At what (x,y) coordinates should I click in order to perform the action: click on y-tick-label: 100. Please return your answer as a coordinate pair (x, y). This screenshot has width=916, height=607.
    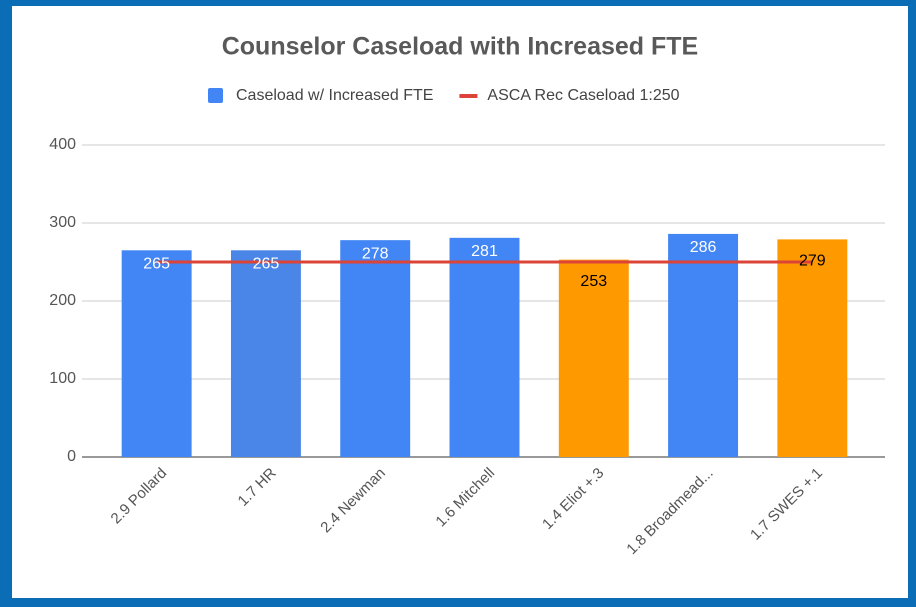
    Looking at the image, I should click on (62, 378).